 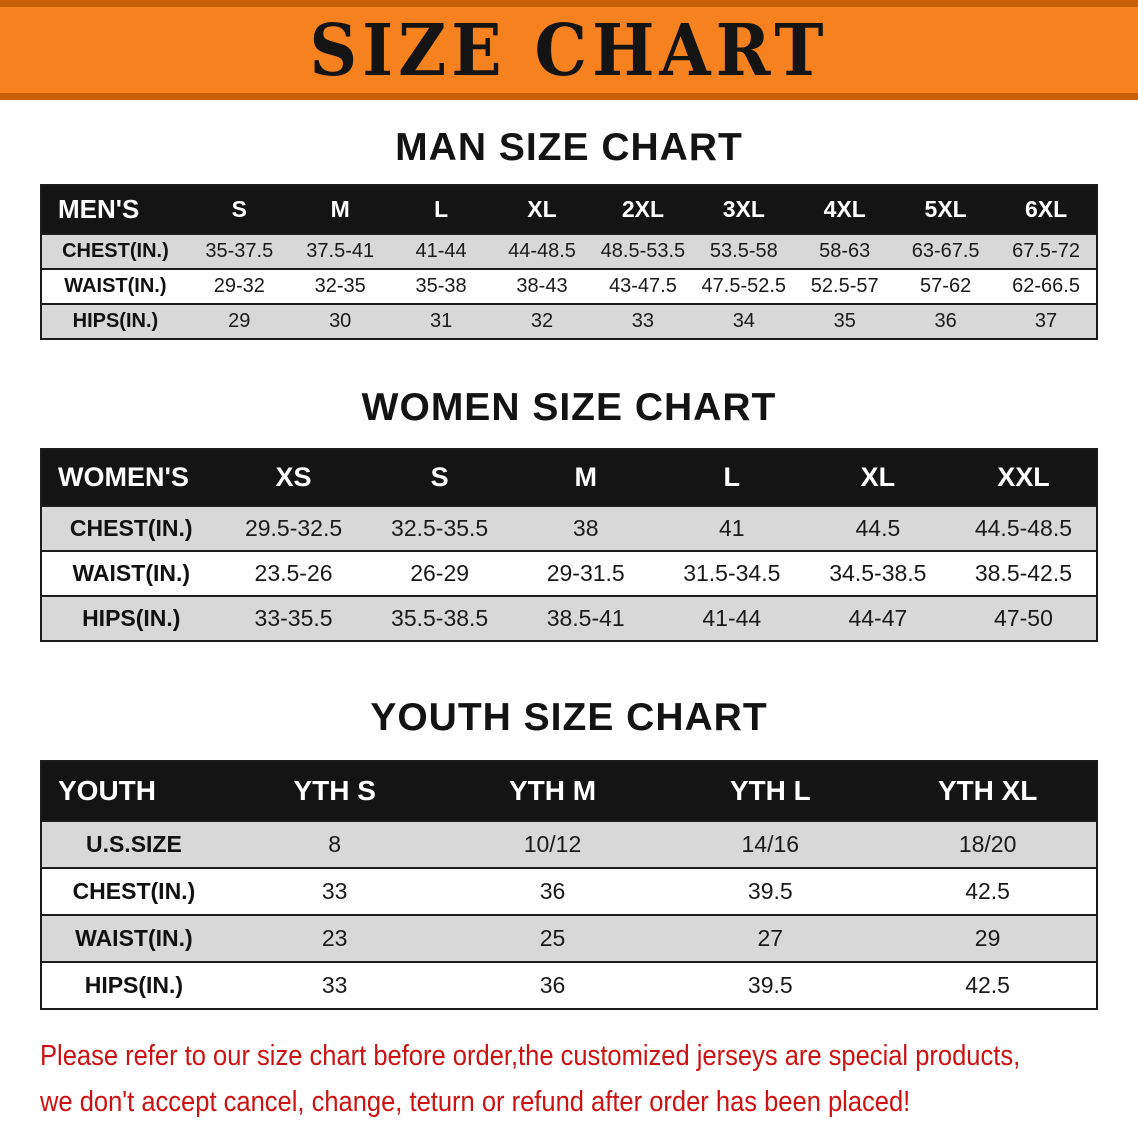 I want to click on size-value-cell: 30, so click(x=340, y=321).